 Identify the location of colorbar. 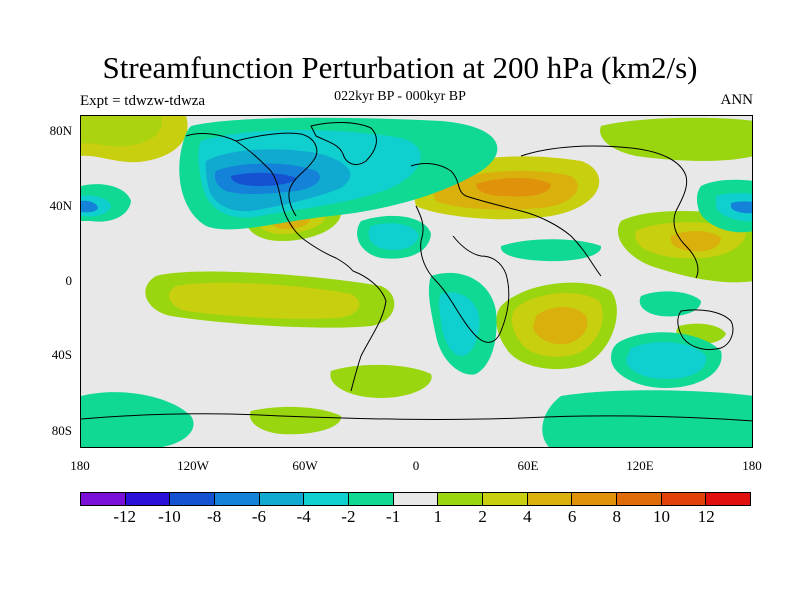
(415, 499).